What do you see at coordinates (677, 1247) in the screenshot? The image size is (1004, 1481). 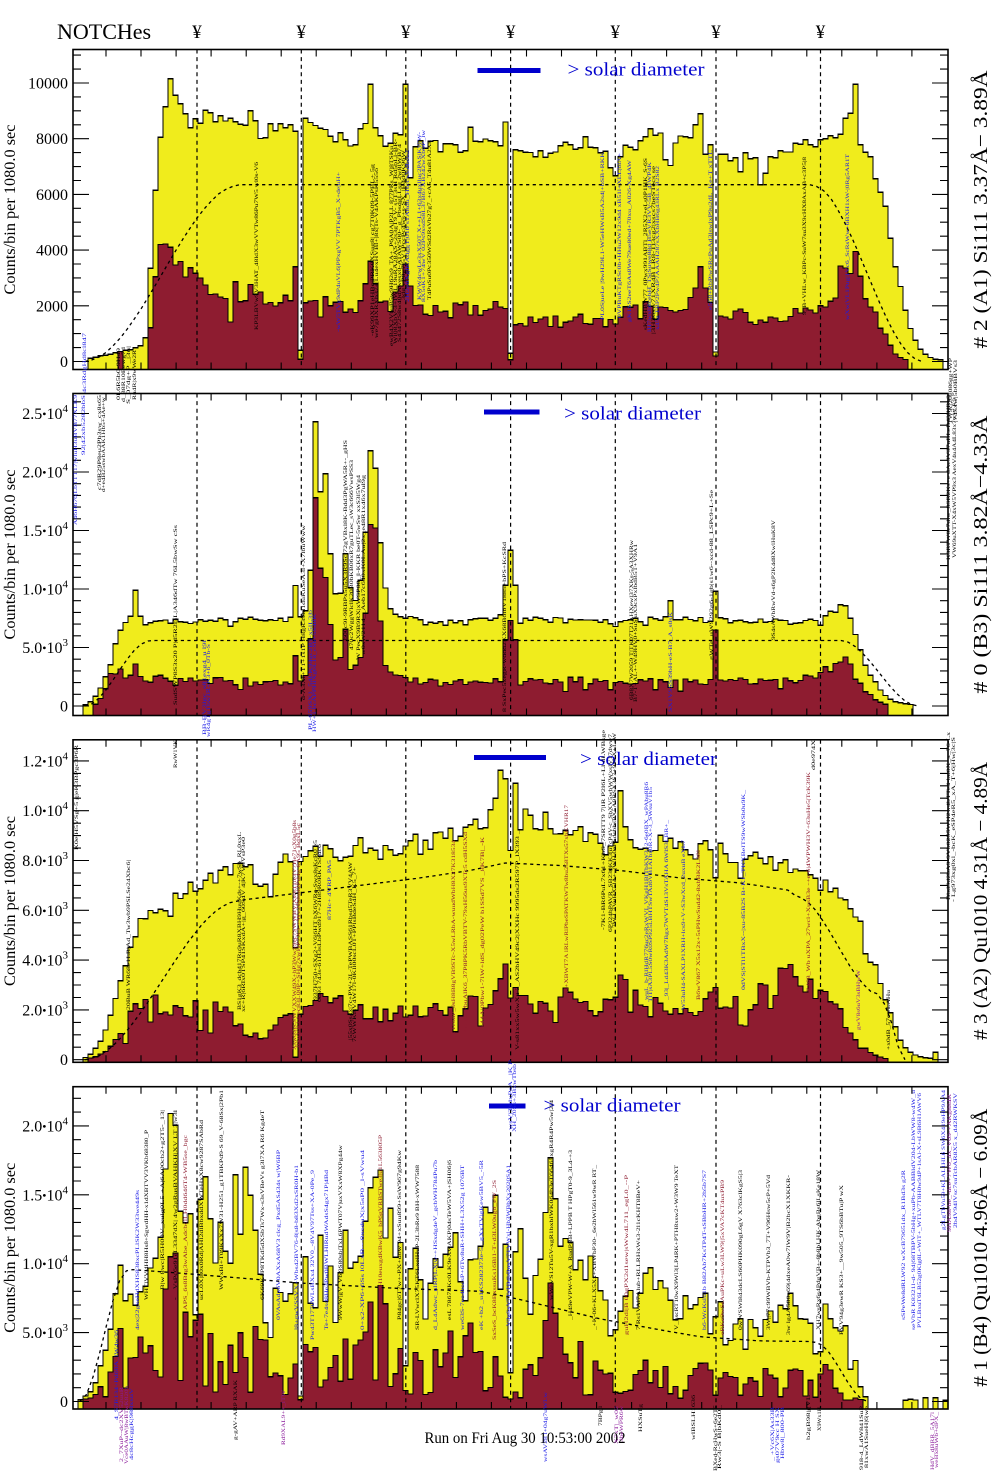 I see `svg-text:V_uscRT10wX9Wl3|LP4RK+PTH8xsw2: V_uscRT10wX9Wl3|LP4RK+PTH8xsw2+W3W9 TeXT` at bounding box center [677, 1247].